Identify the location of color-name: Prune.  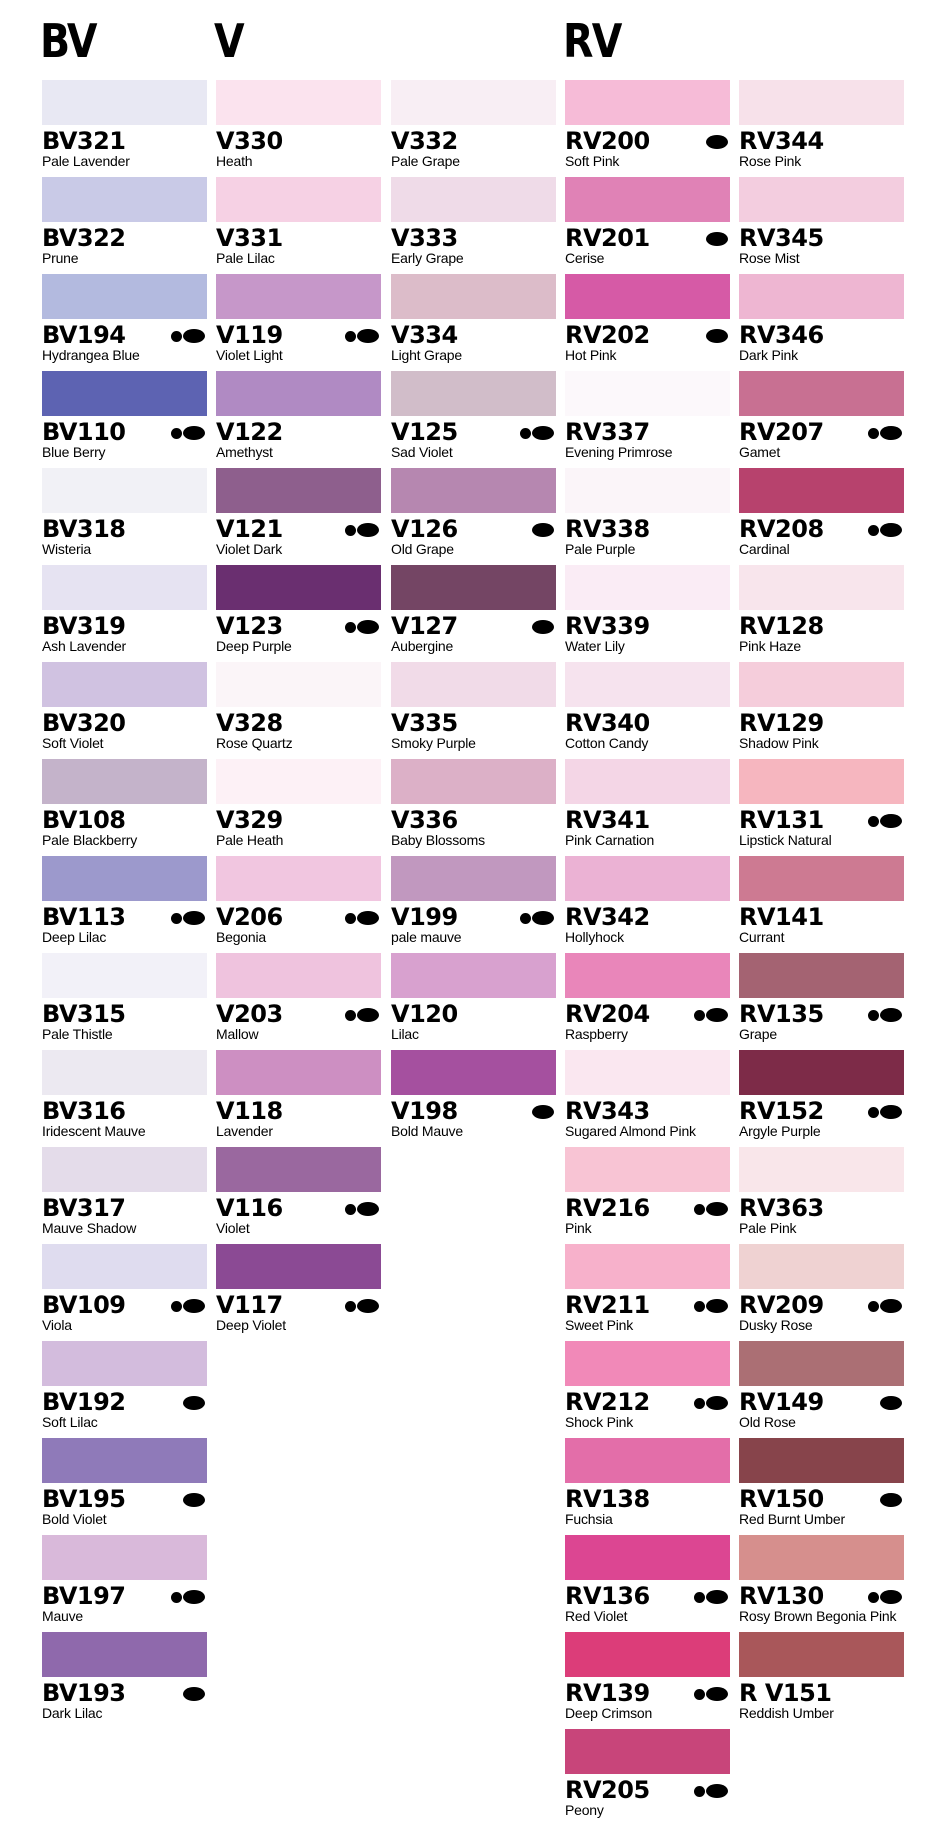
(60, 258).